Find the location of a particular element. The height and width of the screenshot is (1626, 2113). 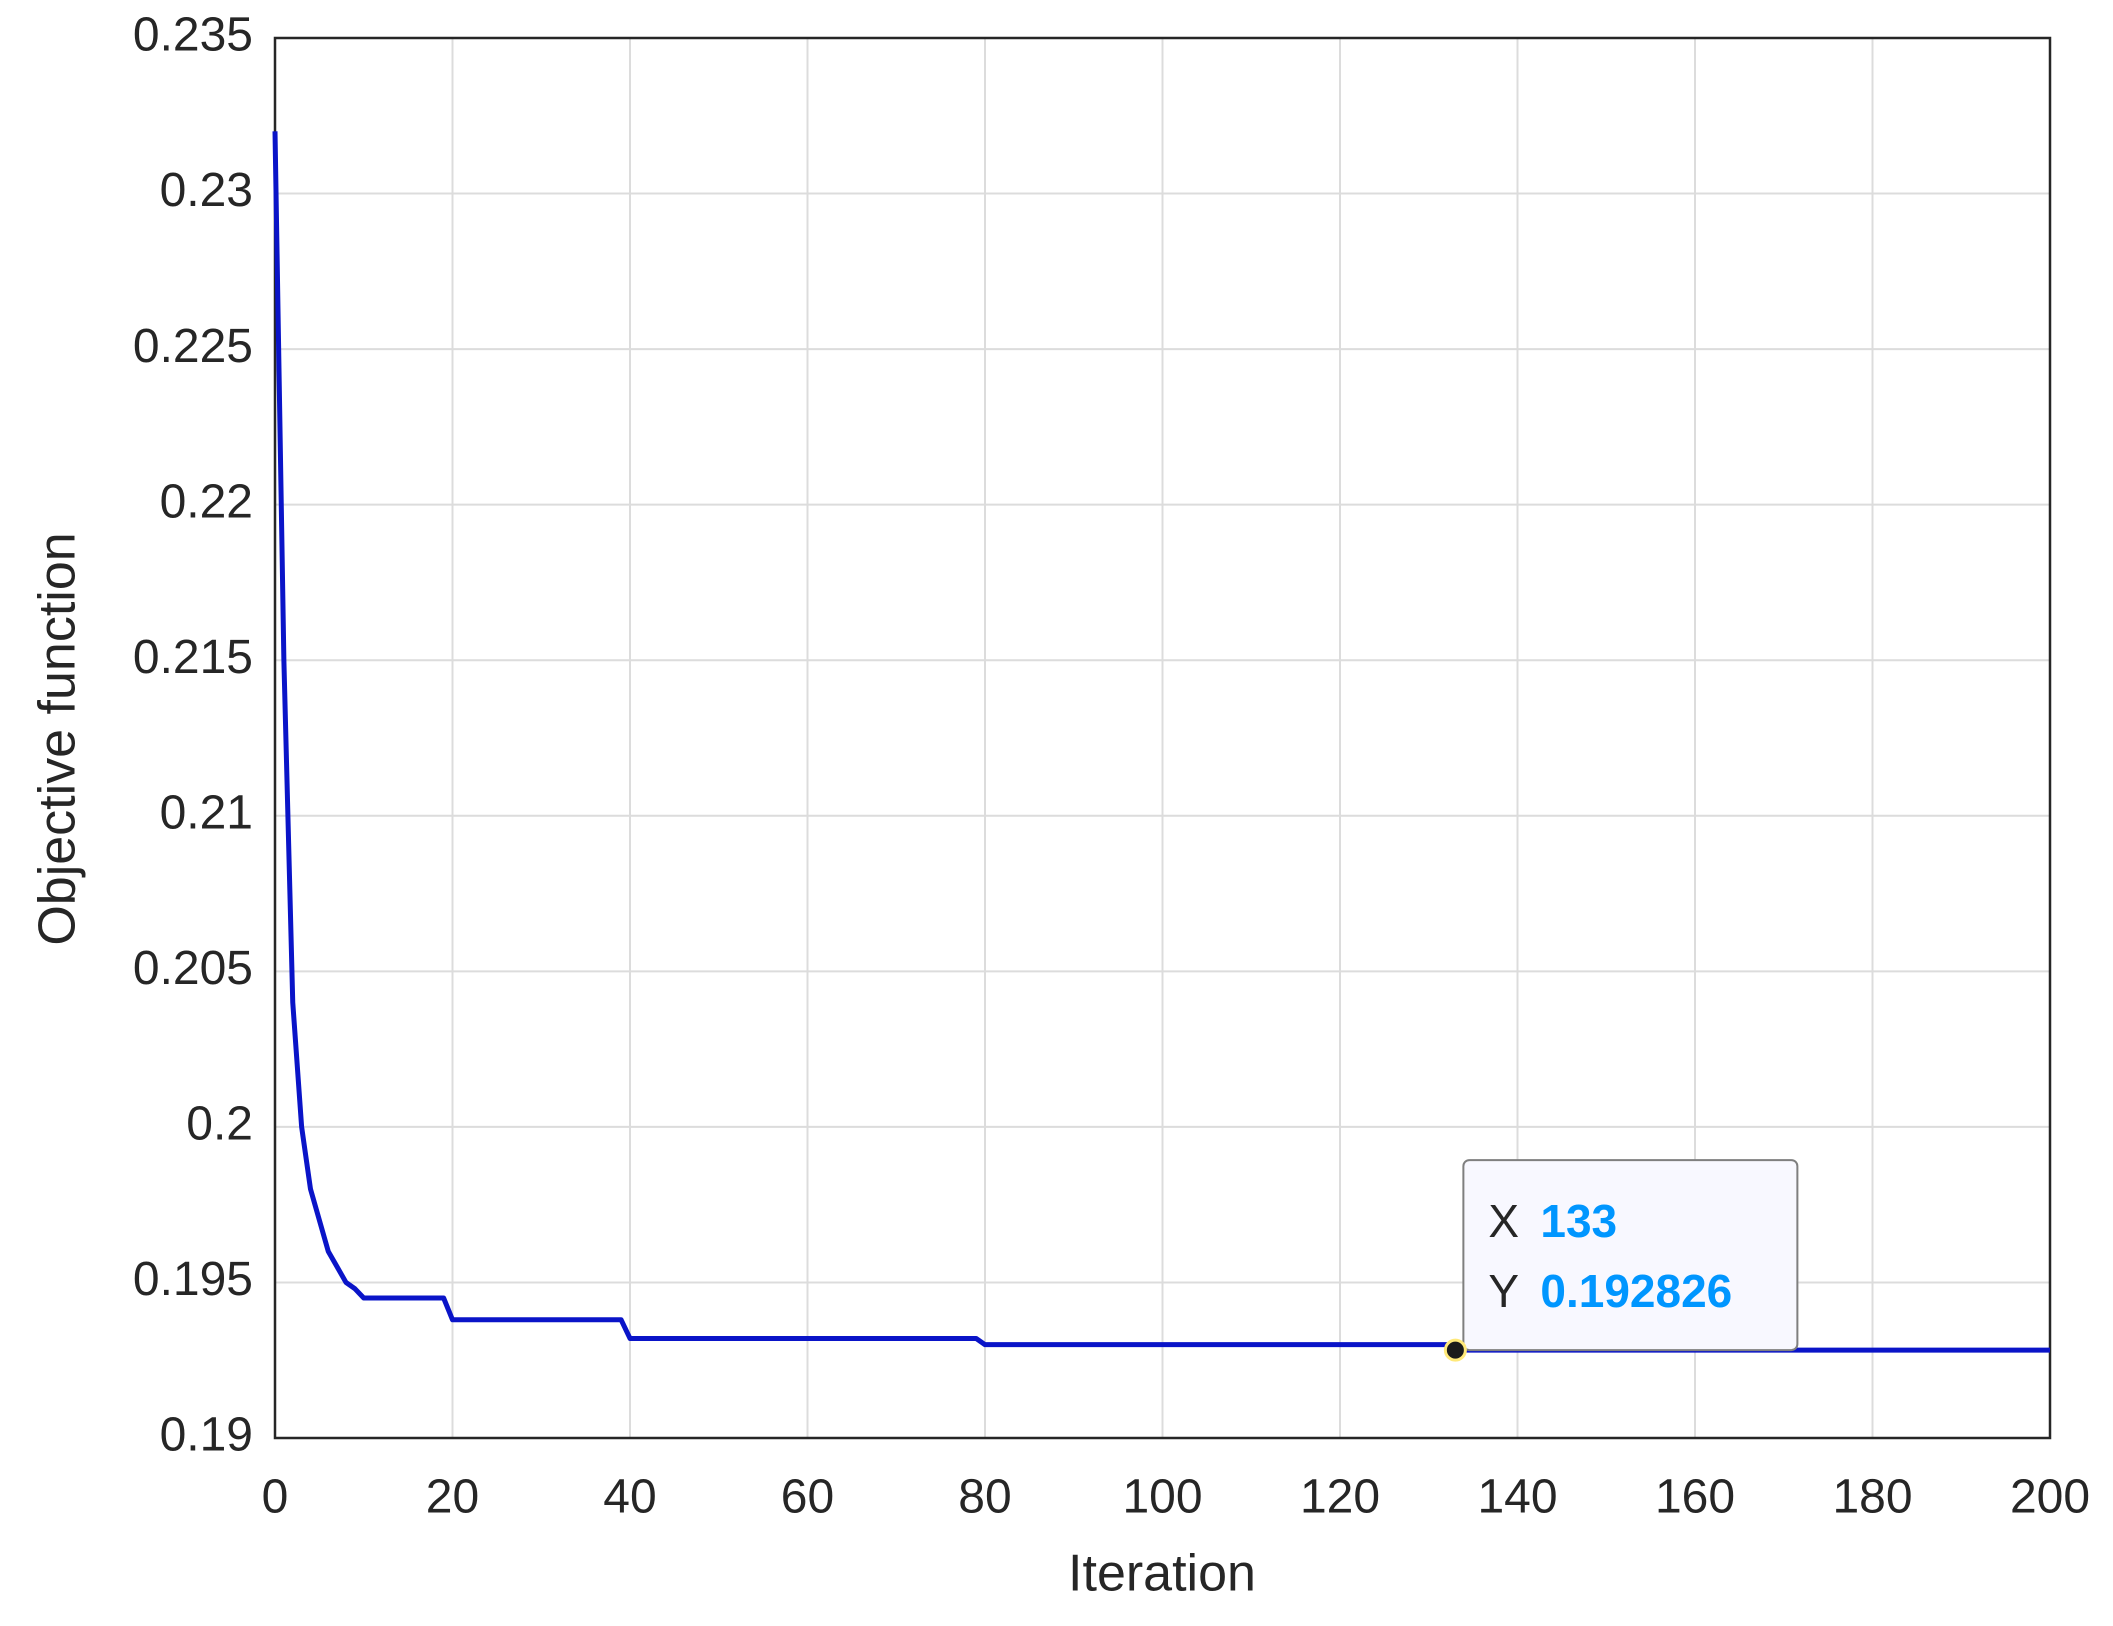

datatip-y-label: Y is located at coordinates (1503, 1291).